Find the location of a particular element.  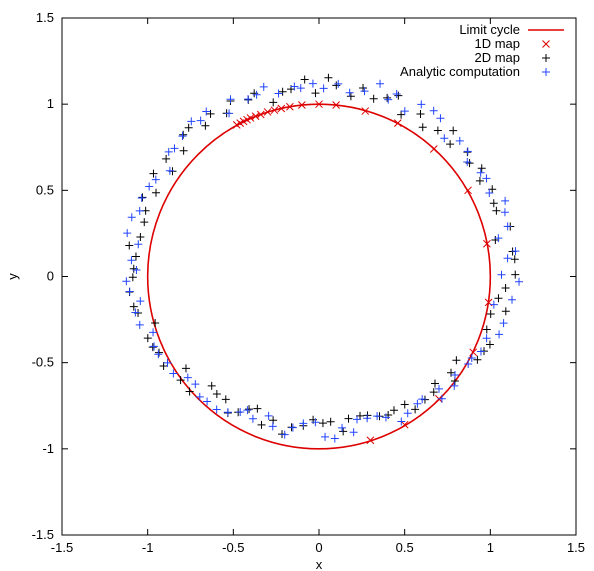

x-tick-label: 1 is located at coordinates (490, 547).